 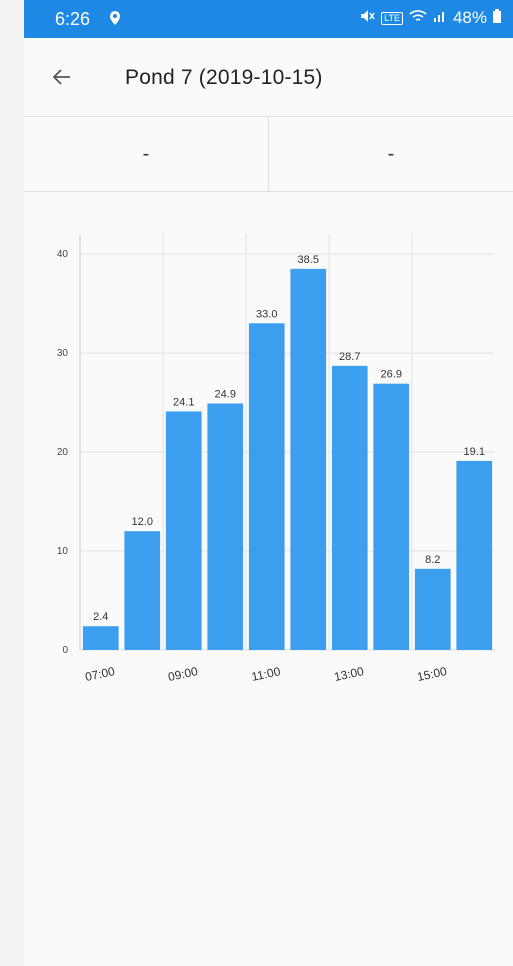 What do you see at coordinates (100, 617) in the screenshot?
I see `bar-value-label: 2.4` at bounding box center [100, 617].